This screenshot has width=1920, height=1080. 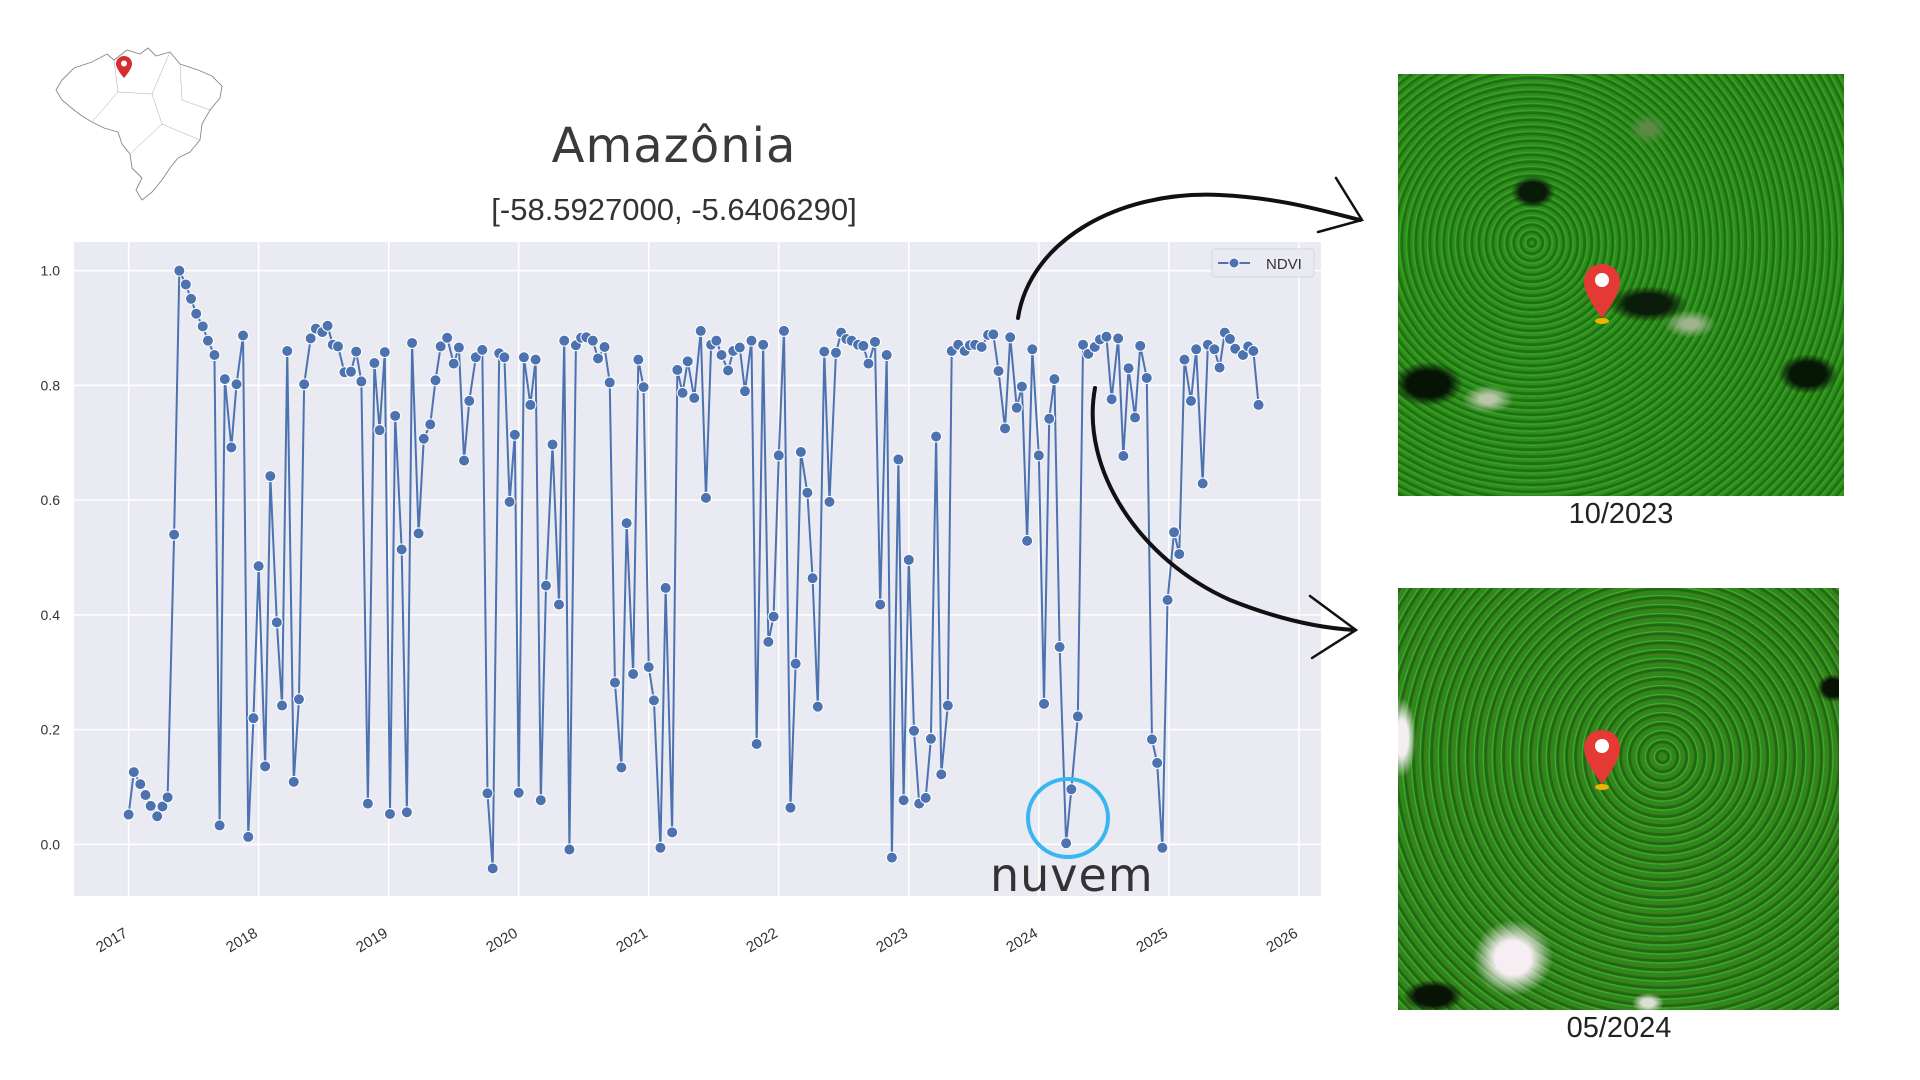 What do you see at coordinates (51, 730) in the screenshot?
I see `y-tick-label: 0.2` at bounding box center [51, 730].